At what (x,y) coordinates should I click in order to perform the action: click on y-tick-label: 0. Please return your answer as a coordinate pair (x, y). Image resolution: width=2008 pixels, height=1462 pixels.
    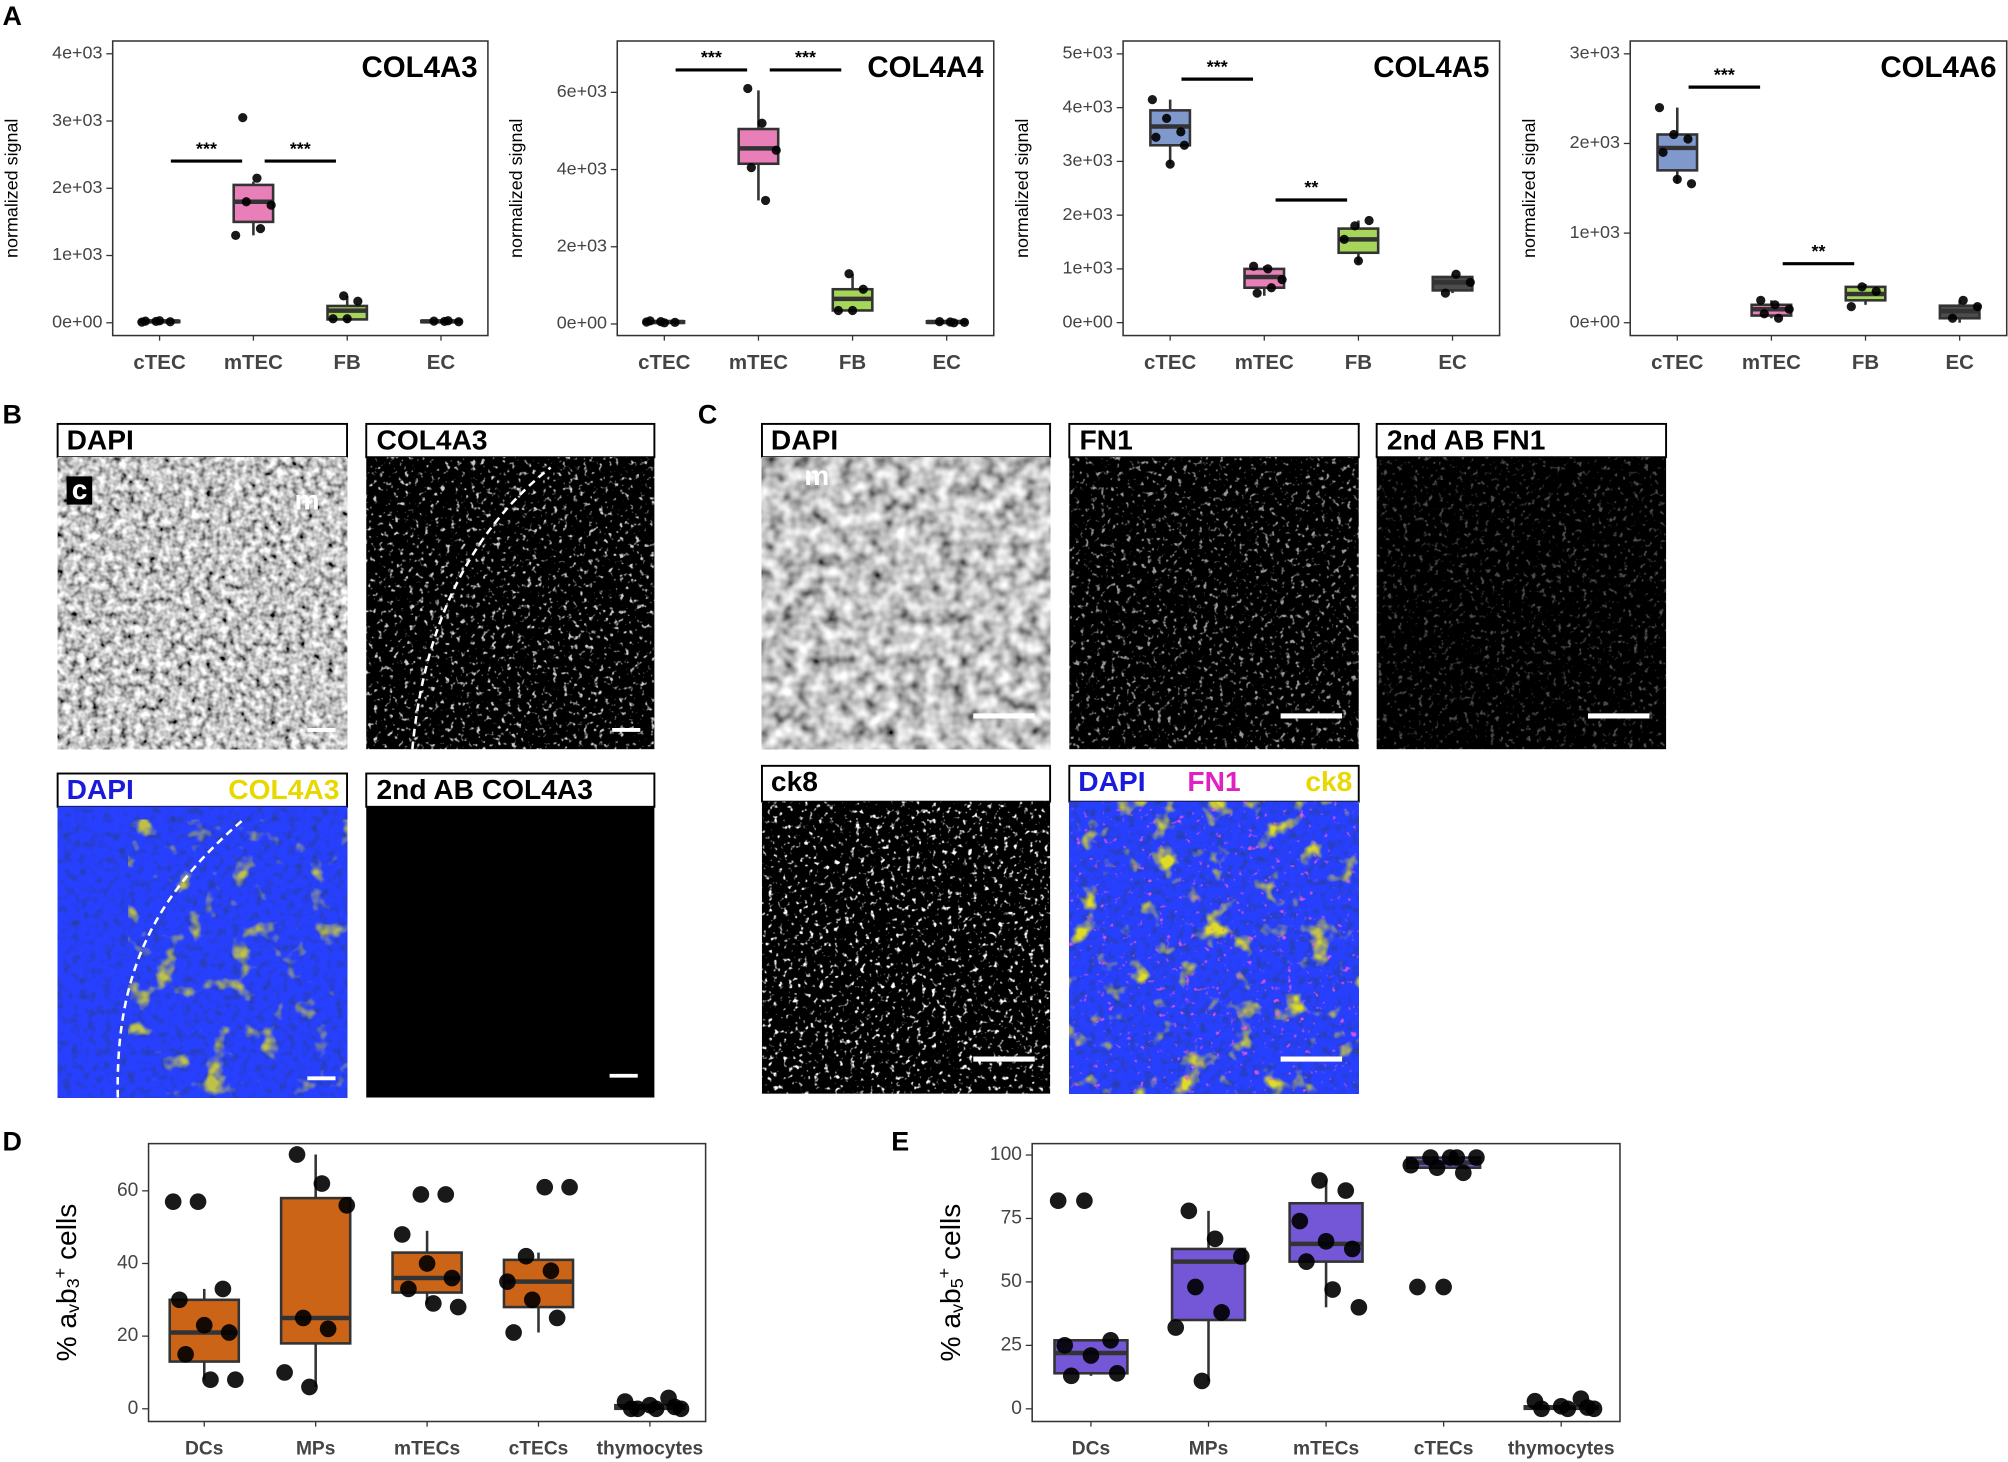
    Looking at the image, I should click on (133, 1408).